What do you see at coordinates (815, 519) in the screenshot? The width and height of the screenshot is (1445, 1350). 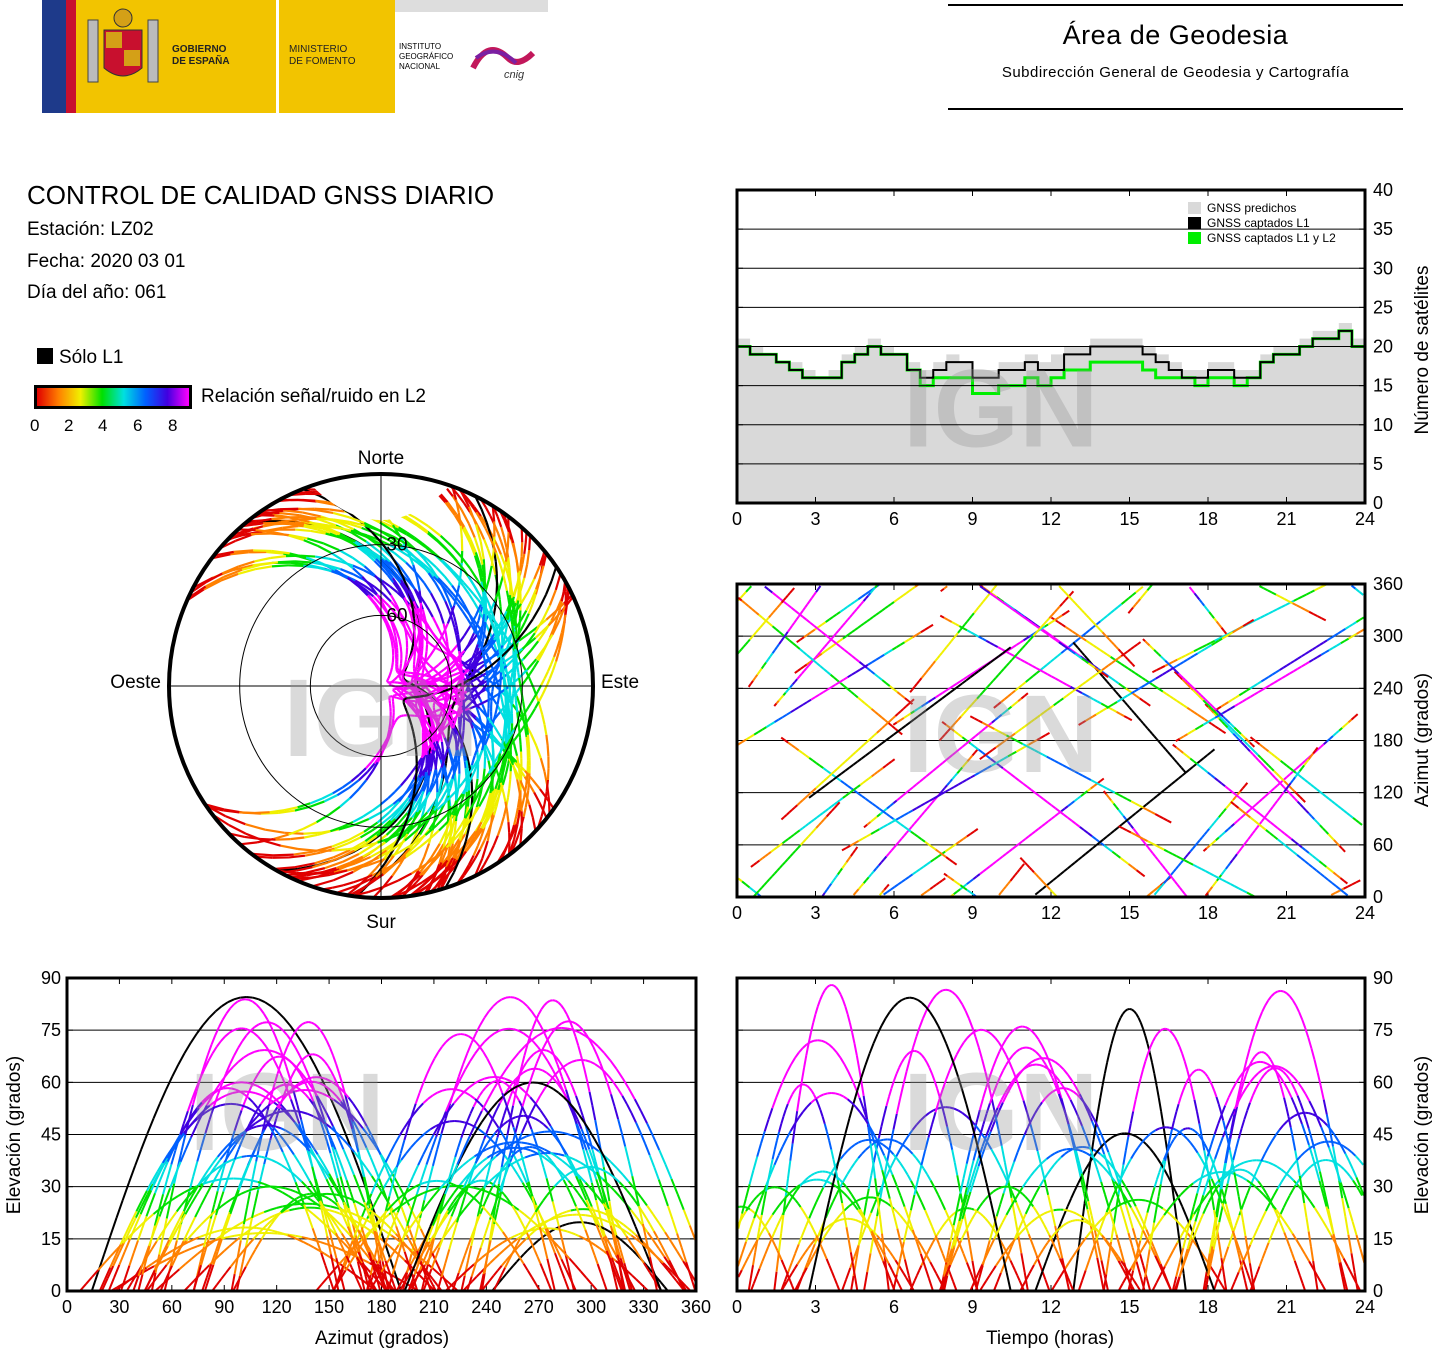 I see `x-tick-label: 3` at bounding box center [815, 519].